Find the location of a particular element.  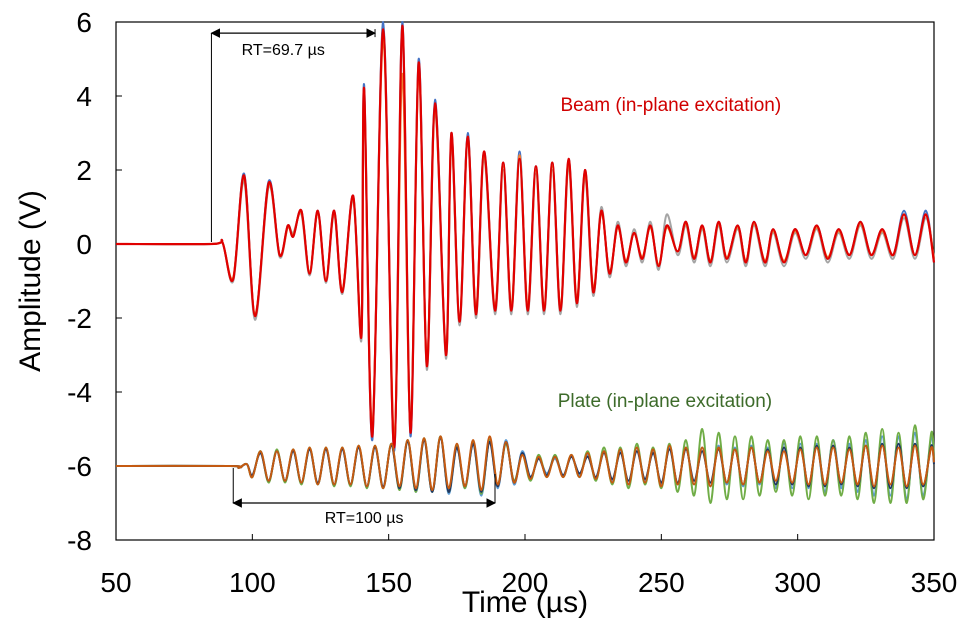

group-label-plate: Plate (in-plane excitation) is located at coordinates (665, 401).